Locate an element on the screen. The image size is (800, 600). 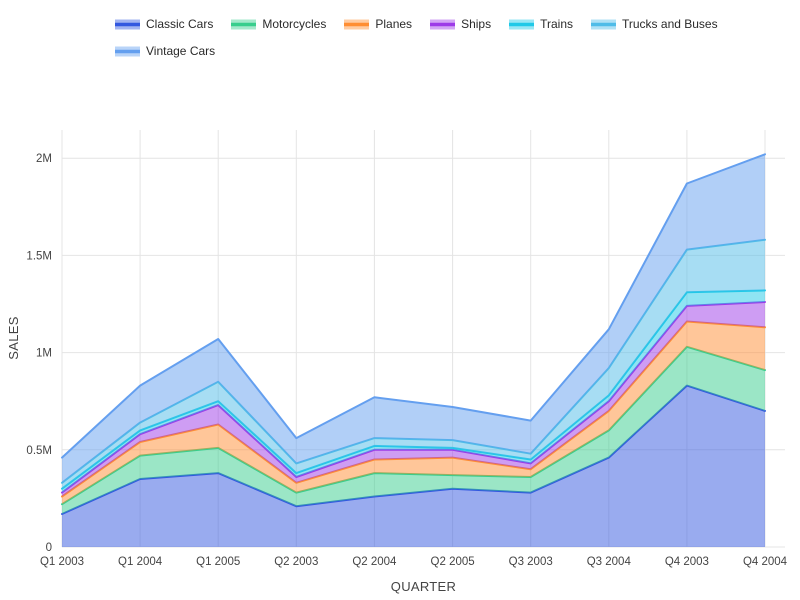
legend-label: Ships is located at coordinates (476, 24).